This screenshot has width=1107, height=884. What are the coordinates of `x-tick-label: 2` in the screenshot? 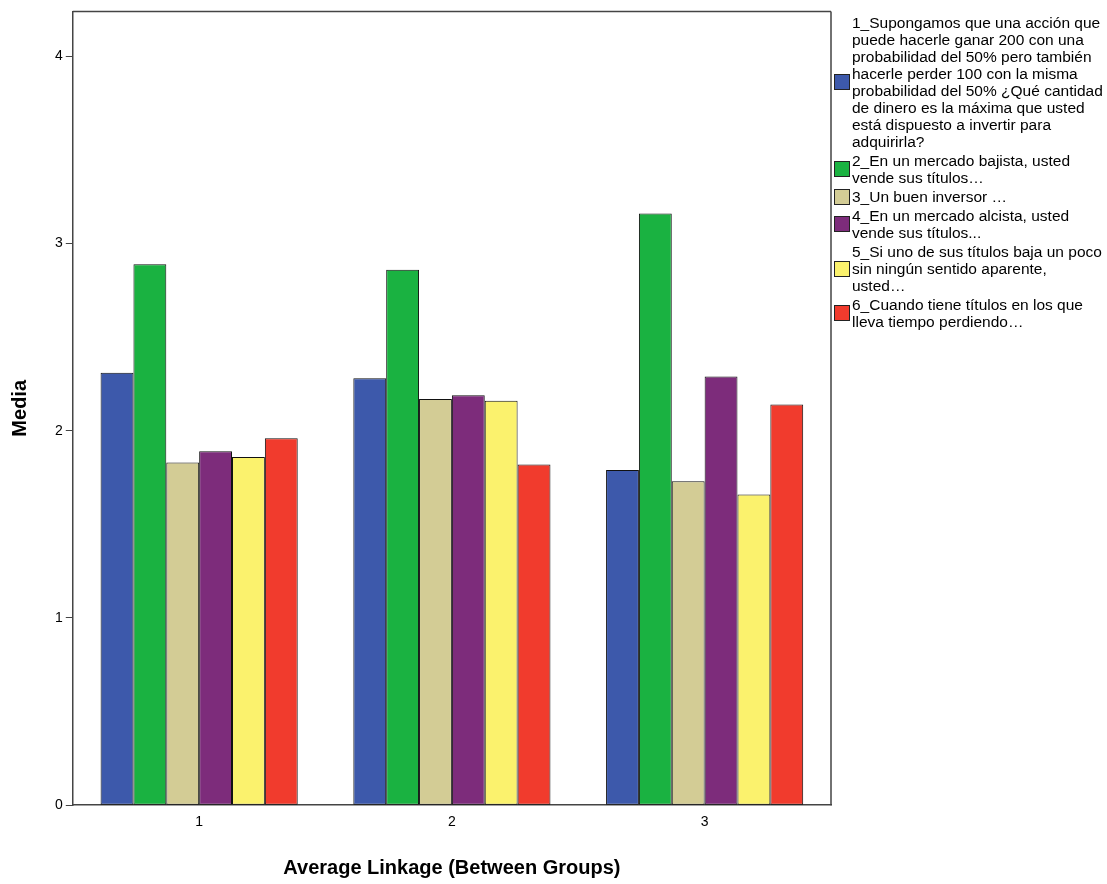 It's located at (451, 821).